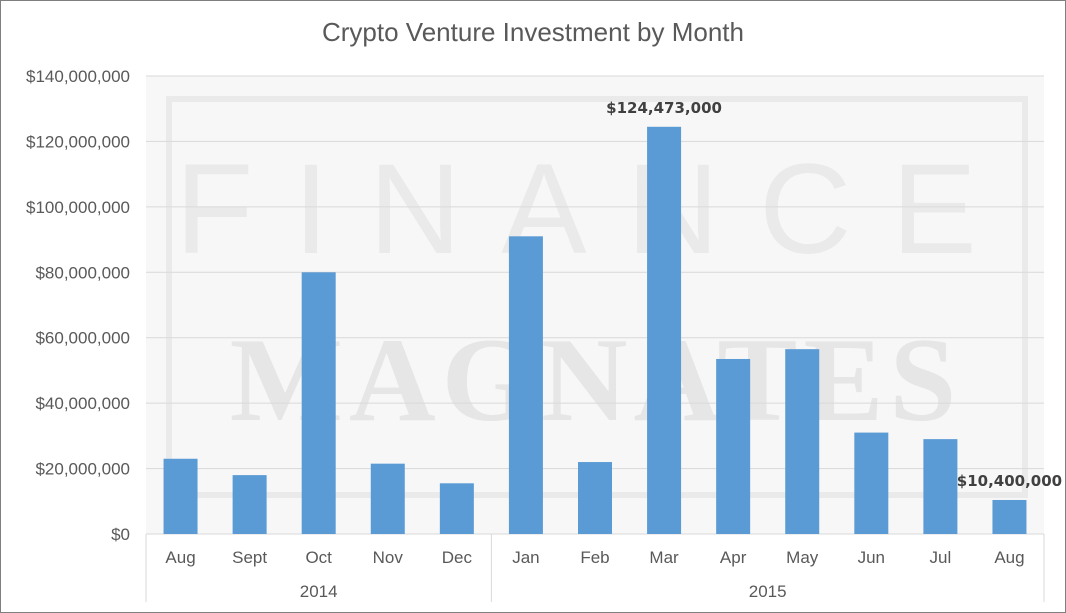 The image size is (1066, 613). I want to click on x-tick-label: Mar, so click(664, 557).